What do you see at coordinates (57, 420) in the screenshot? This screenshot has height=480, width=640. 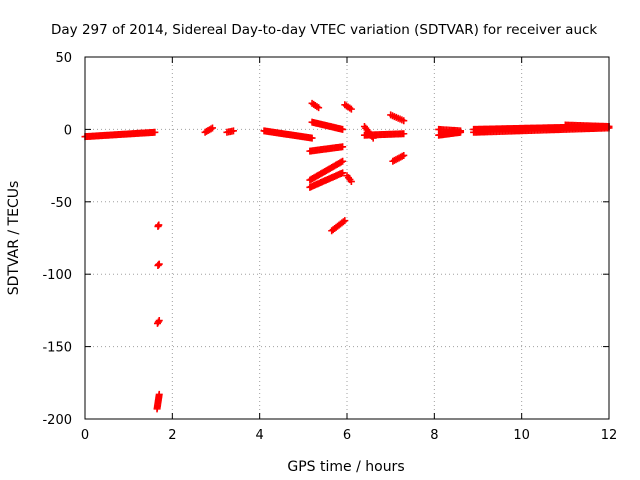 I see `y-tick-label: -200` at bounding box center [57, 420].